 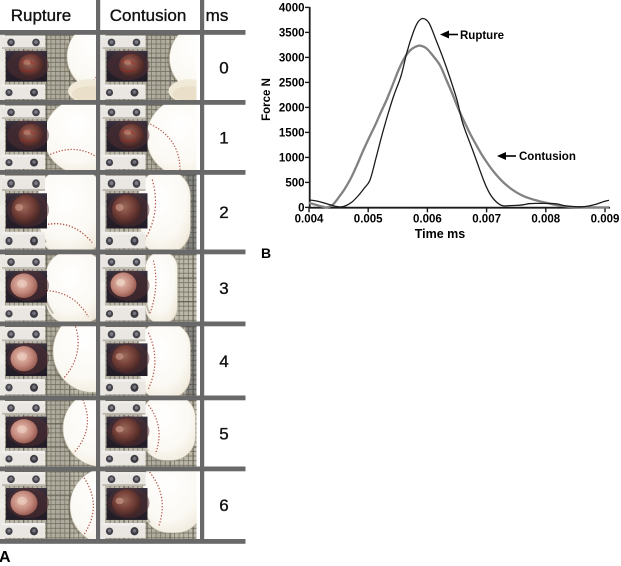 What do you see at coordinates (292, 83) in the screenshot?
I see `svg-text: 2500` at bounding box center [292, 83].